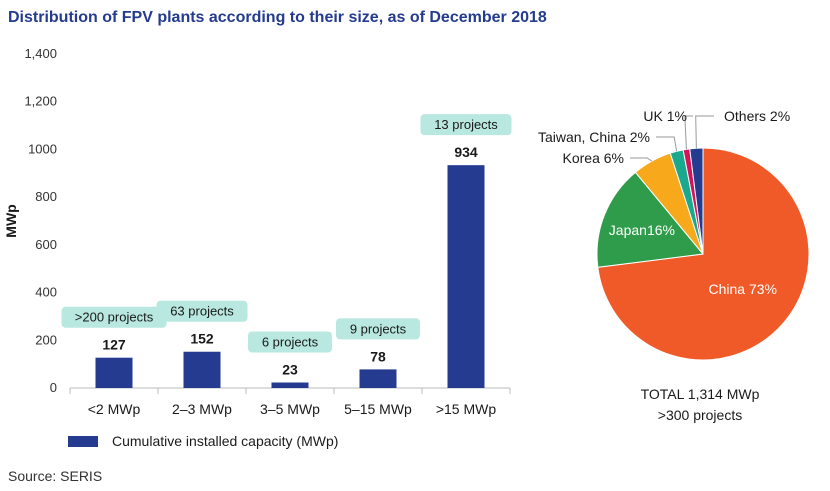 This screenshot has height=491, width=830. What do you see at coordinates (466, 409) in the screenshot?
I see `x-category-label: >15 MWp` at bounding box center [466, 409].